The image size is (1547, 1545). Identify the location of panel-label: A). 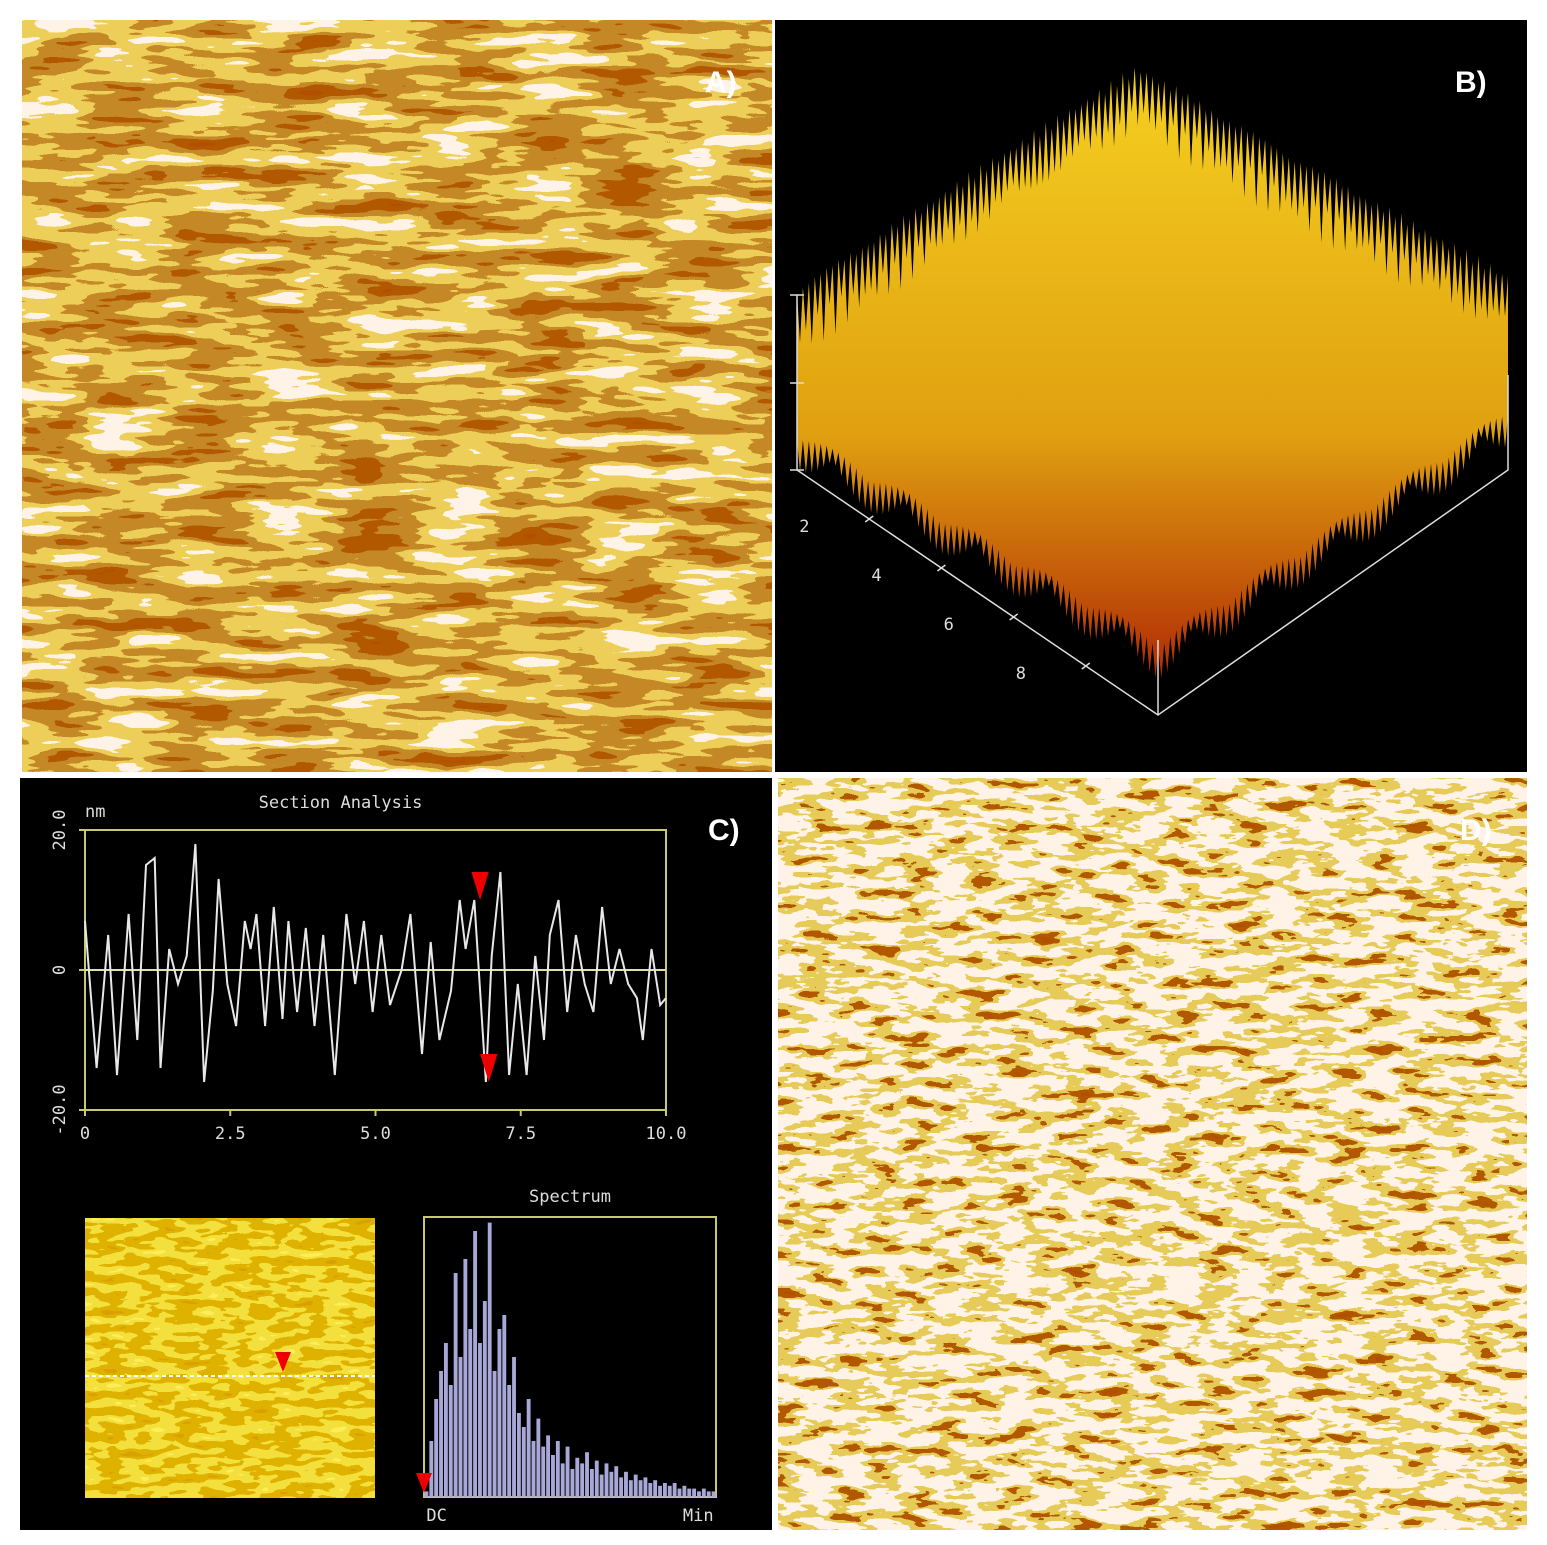
(721, 82).